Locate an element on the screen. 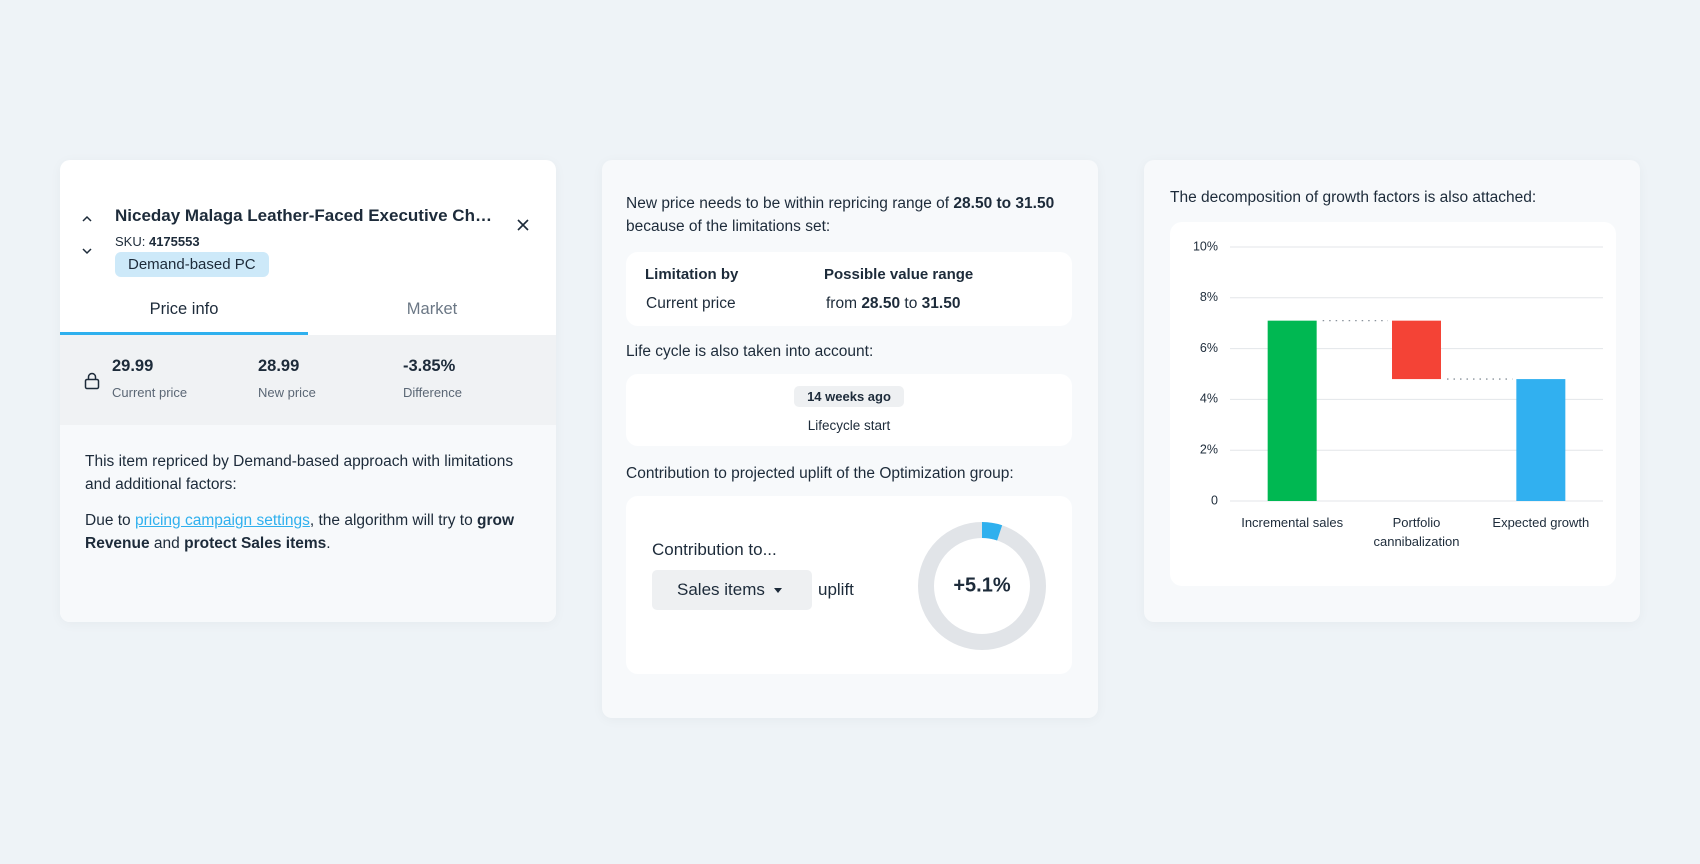 This screenshot has height=864, width=1700. bold-text: grow Revenue is located at coordinates (300, 532).